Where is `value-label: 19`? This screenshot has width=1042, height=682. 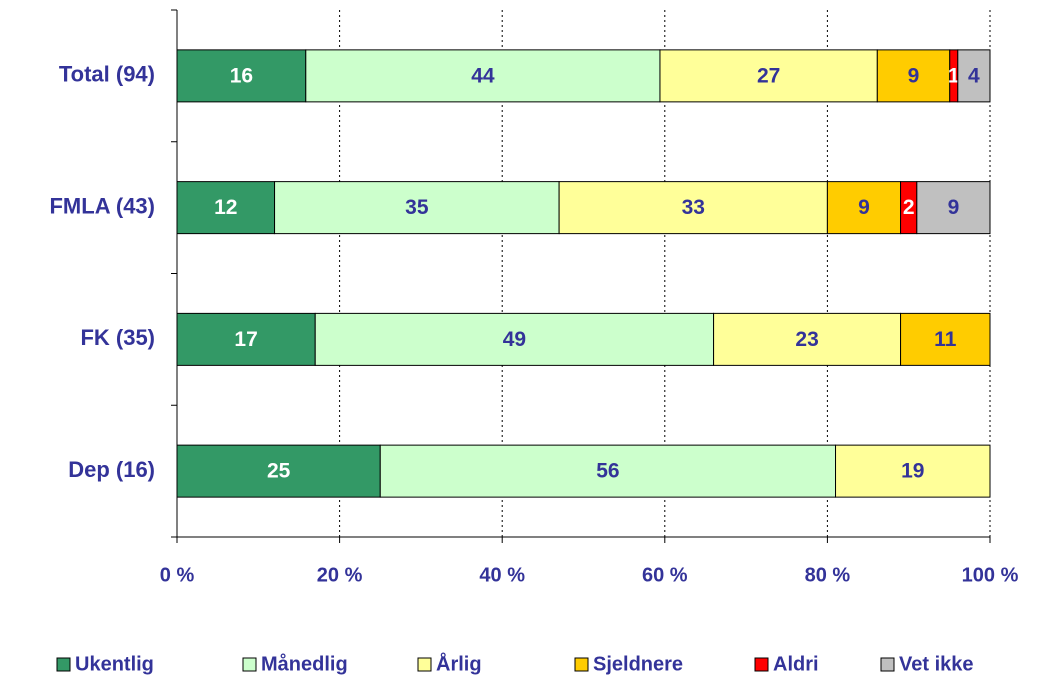
value-label: 19 is located at coordinates (912, 471).